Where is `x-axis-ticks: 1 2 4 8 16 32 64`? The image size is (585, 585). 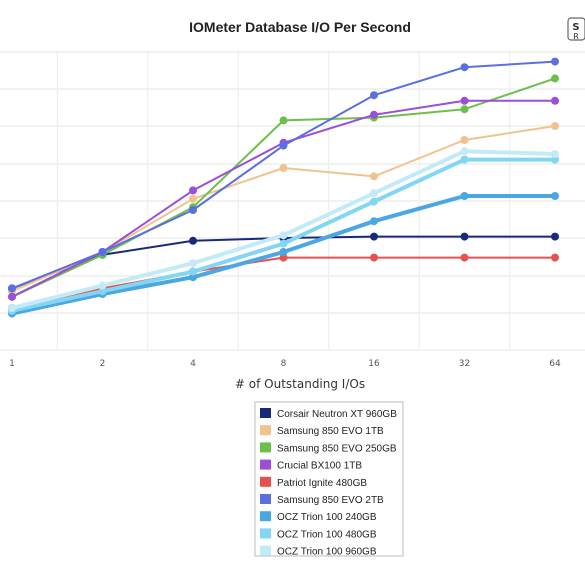 x-axis-ticks: 1 2 4 8 16 32 64 is located at coordinates (285, 364).